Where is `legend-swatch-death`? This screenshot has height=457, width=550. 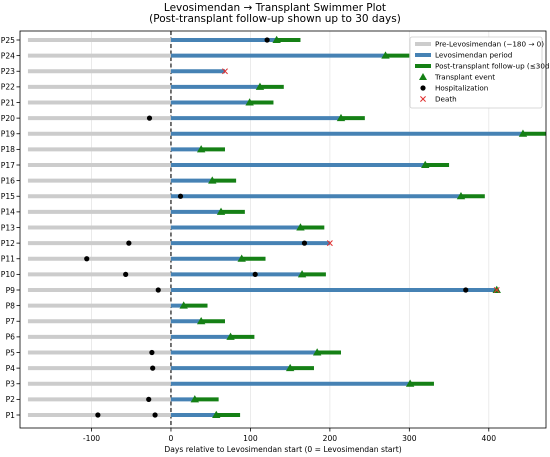
legend-swatch-death is located at coordinates (423, 99).